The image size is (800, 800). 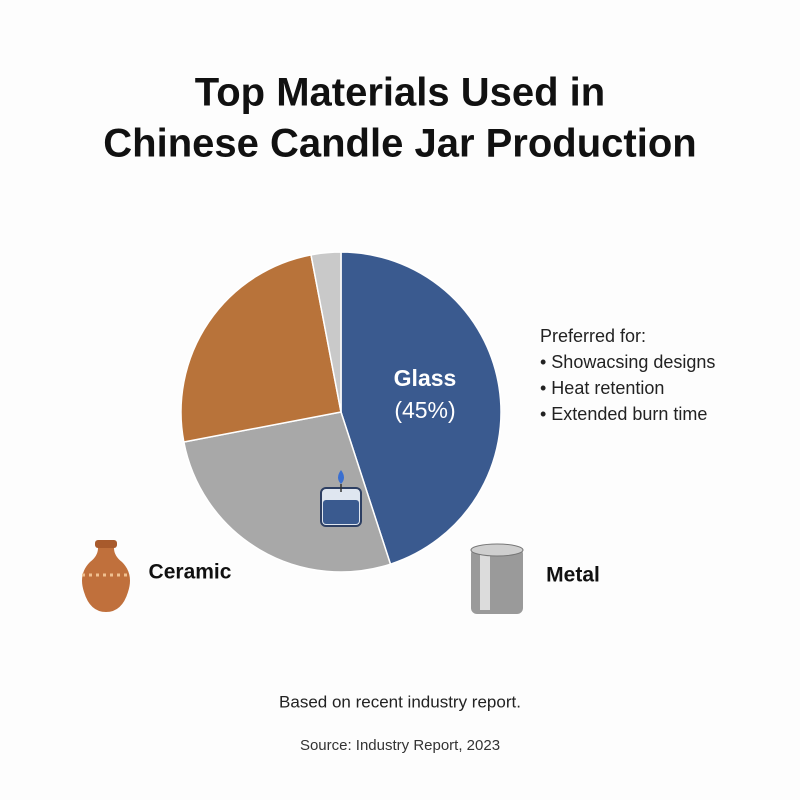 I want to click on annotation-item: • Extended burn time, so click(x=623, y=414).